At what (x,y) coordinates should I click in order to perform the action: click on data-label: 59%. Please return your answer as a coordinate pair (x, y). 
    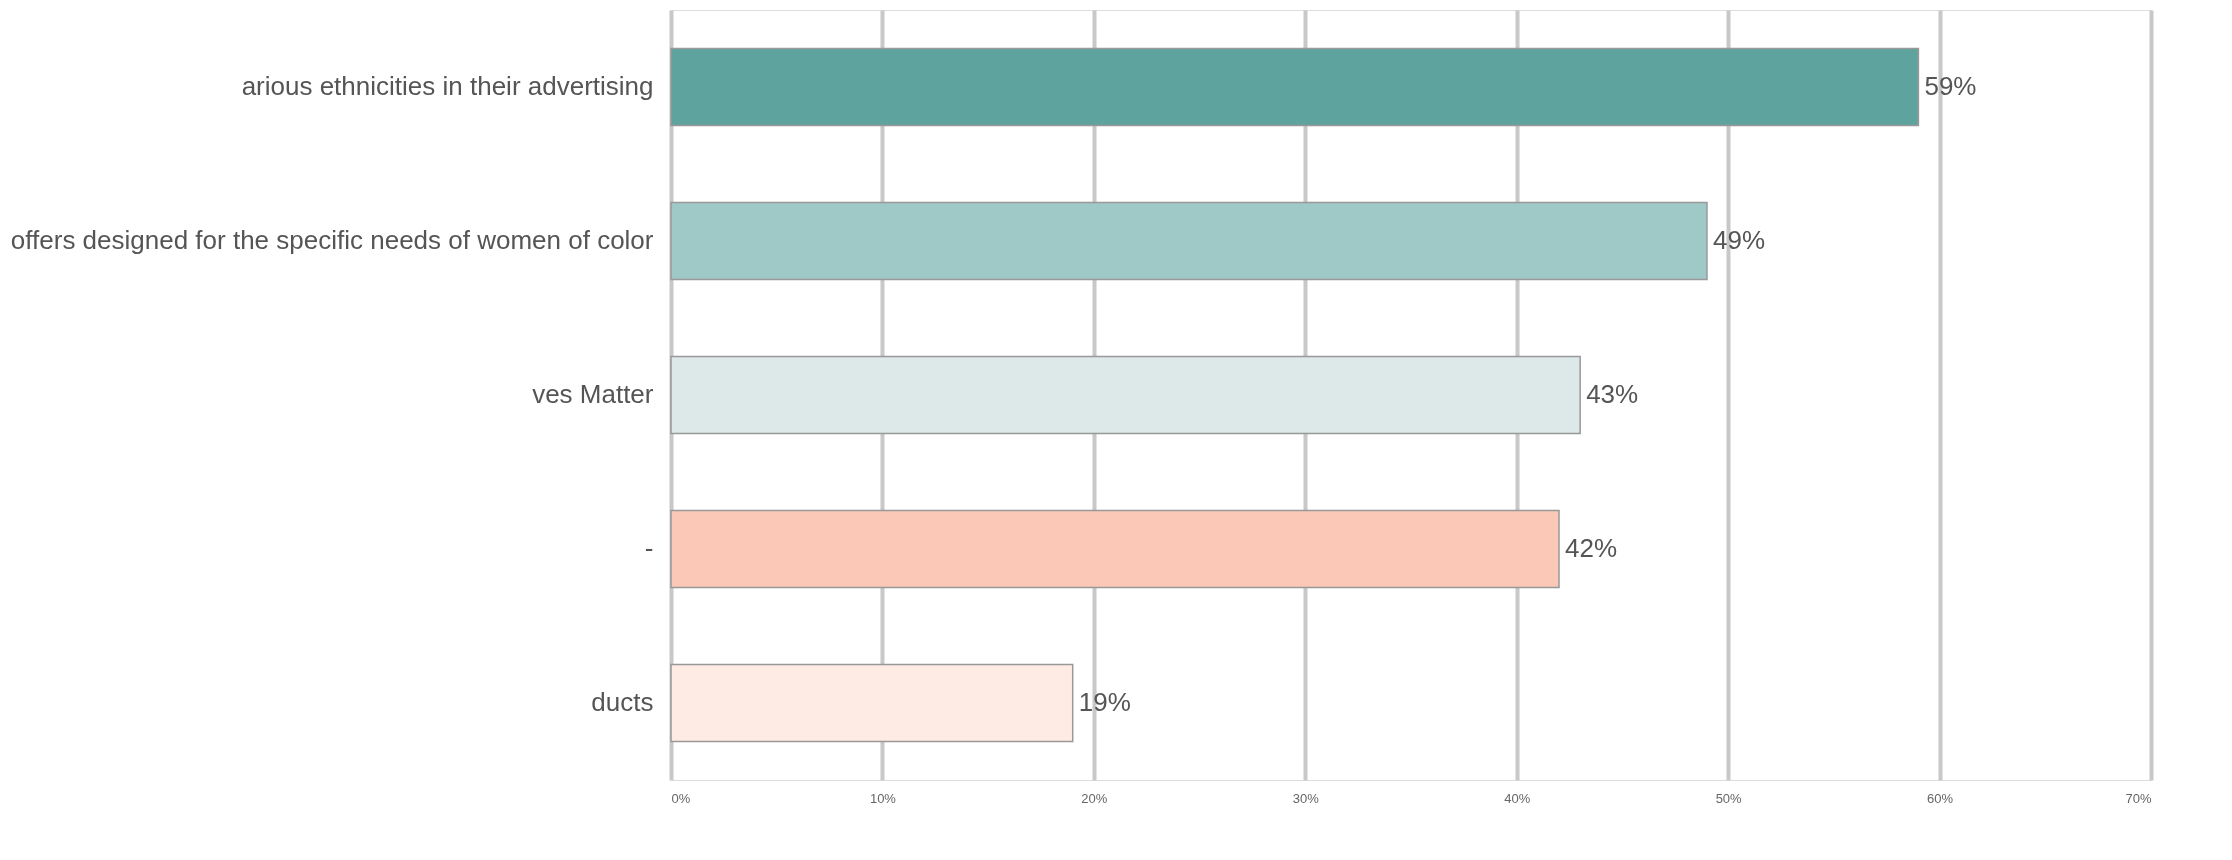
    Looking at the image, I should click on (1950, 86).